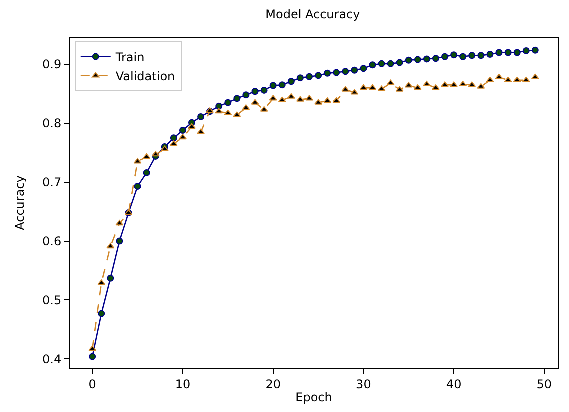 The image size is (569, 412). Describe the element at coordinates (52, 300) in the screenshot. I see `y-tick-label: 0.5` at that location.